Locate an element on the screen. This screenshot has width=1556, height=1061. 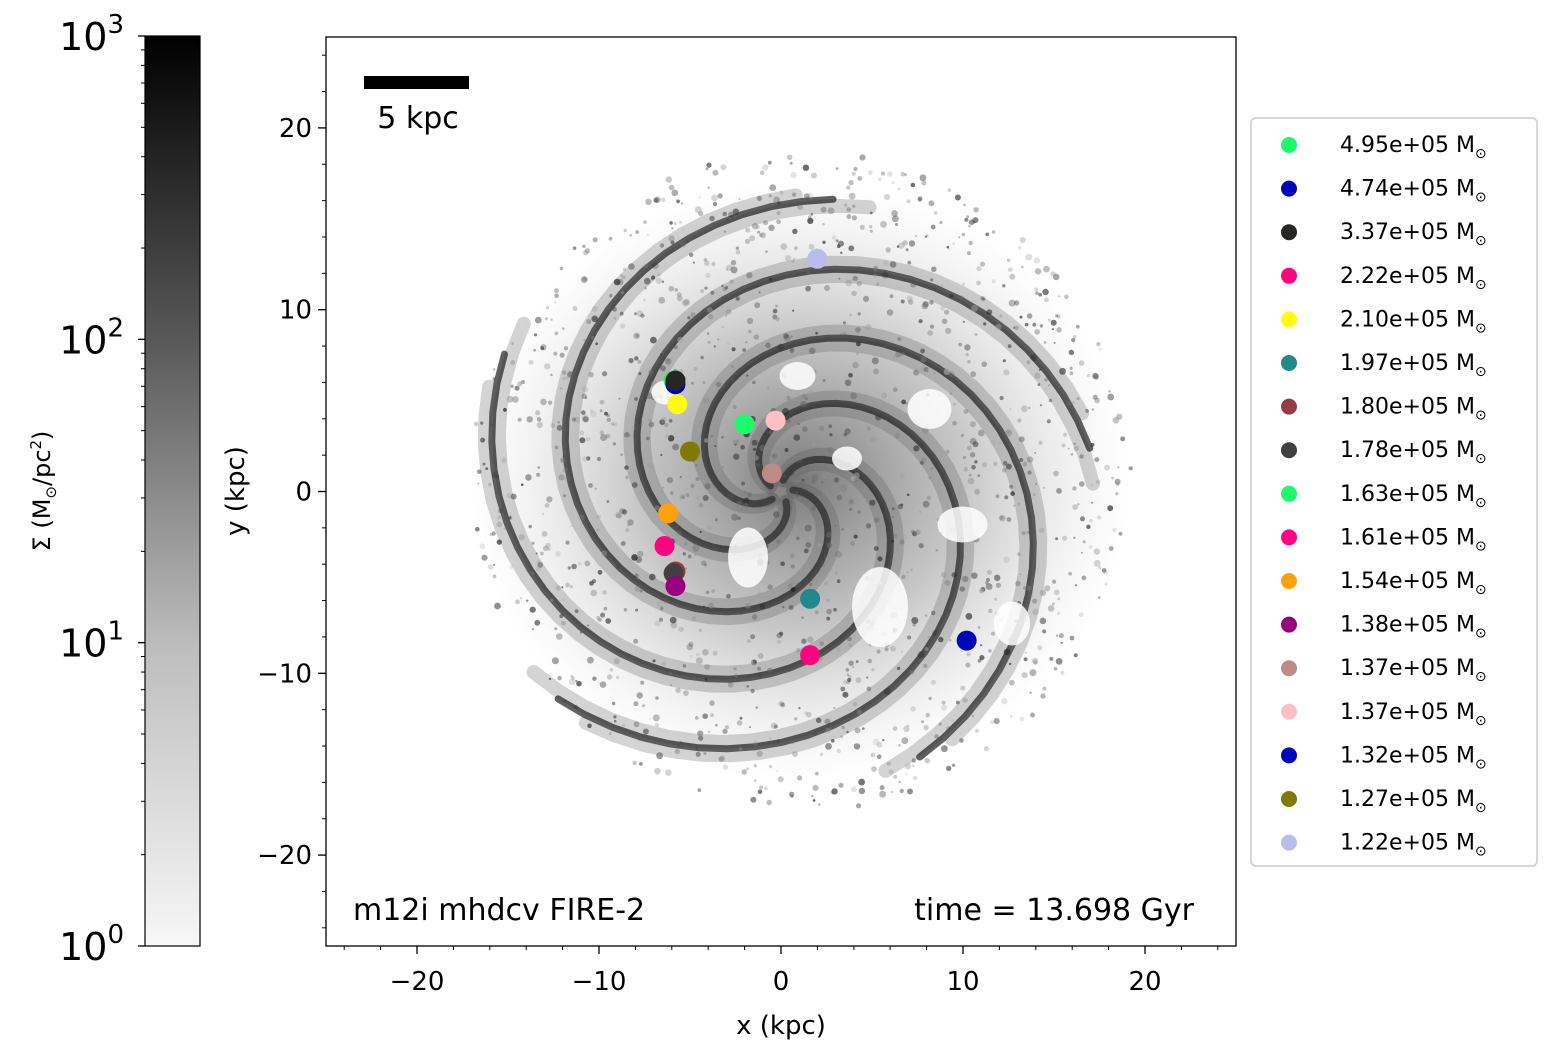
legend-entry: 3.37e+05 M⊙ is located at coordinates (1413, 234).